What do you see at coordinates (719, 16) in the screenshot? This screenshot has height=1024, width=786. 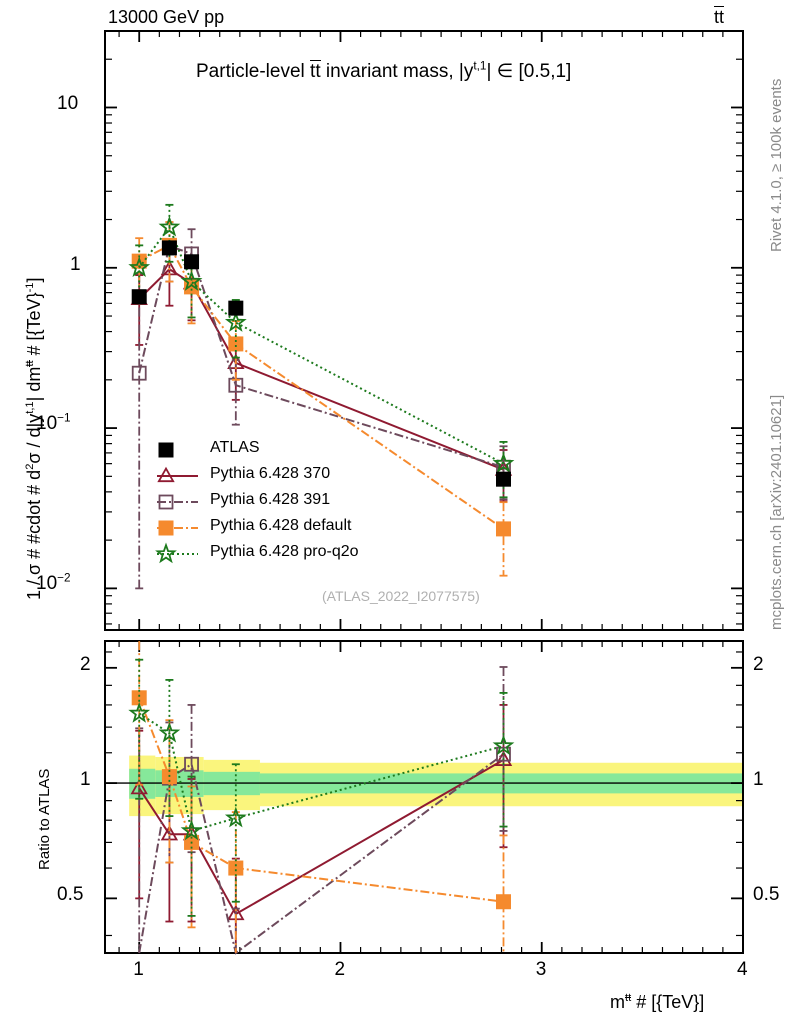 I see `process-label: tt` at bounding box center [719, 16].